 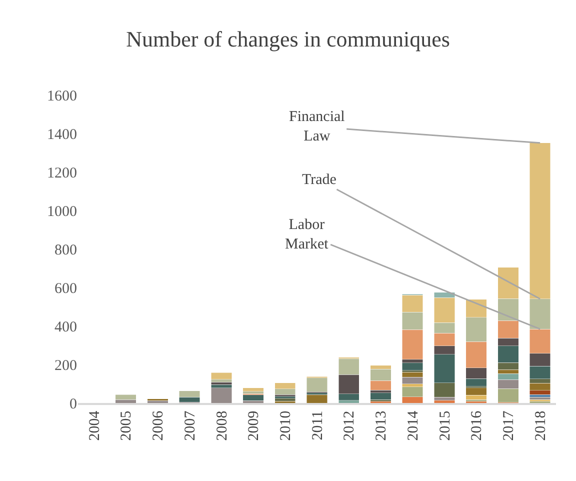 I want to click on x-tick-label: 2017, so click(x=509, y=425).